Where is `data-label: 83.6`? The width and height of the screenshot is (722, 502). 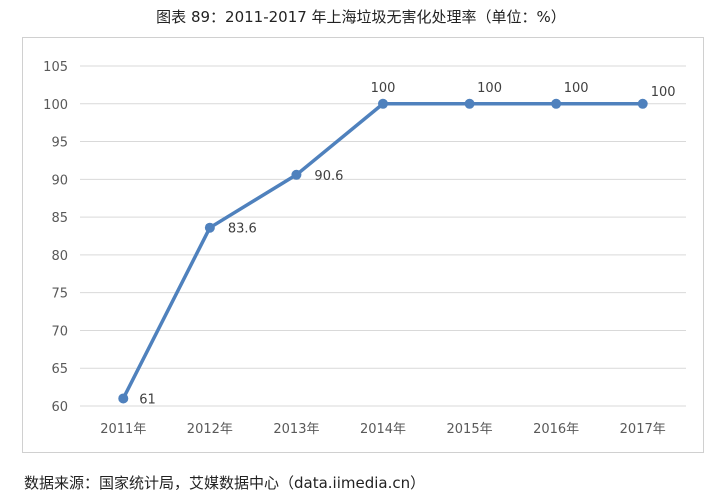
data-label: 83.6 is located at coordinates (242, 229).